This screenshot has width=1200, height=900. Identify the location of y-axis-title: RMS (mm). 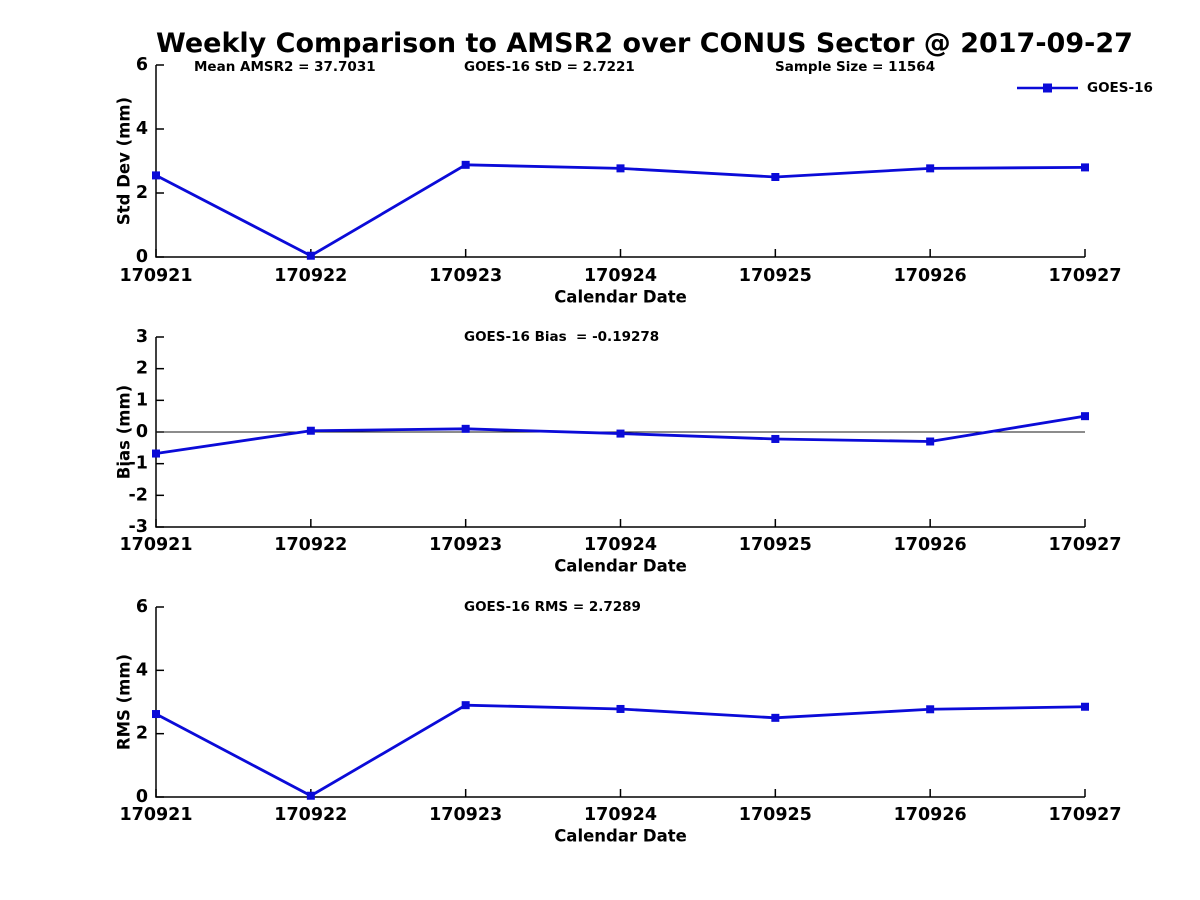
(124, 702).